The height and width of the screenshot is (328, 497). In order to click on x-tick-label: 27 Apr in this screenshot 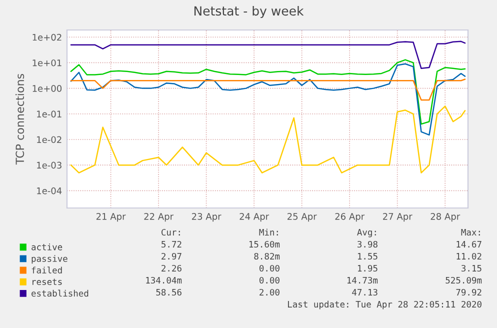, I will do `click(397, 217)`.